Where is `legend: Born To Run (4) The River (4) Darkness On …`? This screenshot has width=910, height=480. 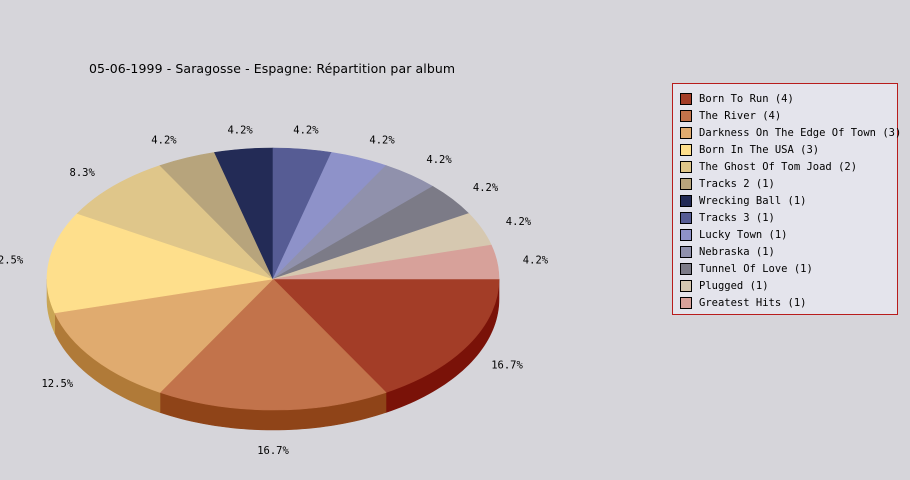 legend: Born To Run (4) The River (4) Darkness On … is located at coordinates (786, 199).